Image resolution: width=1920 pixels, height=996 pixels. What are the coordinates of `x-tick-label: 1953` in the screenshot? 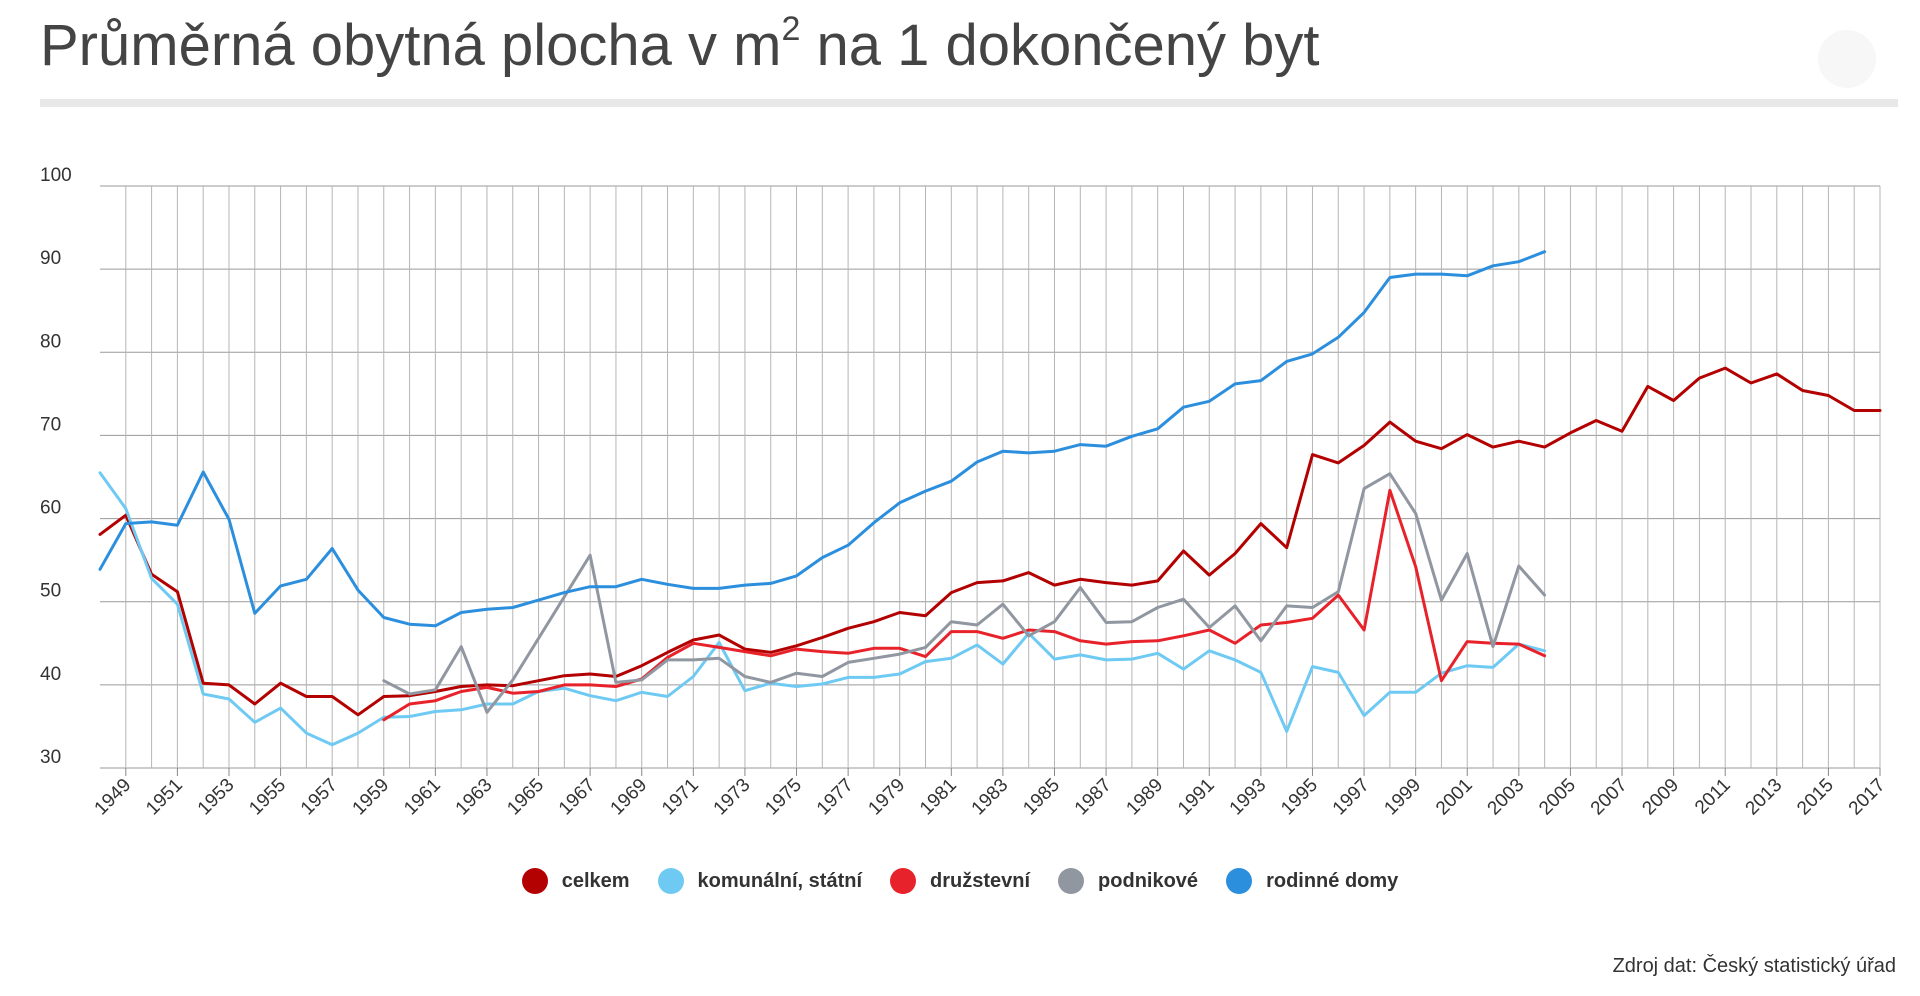 It's located at (216, 797).